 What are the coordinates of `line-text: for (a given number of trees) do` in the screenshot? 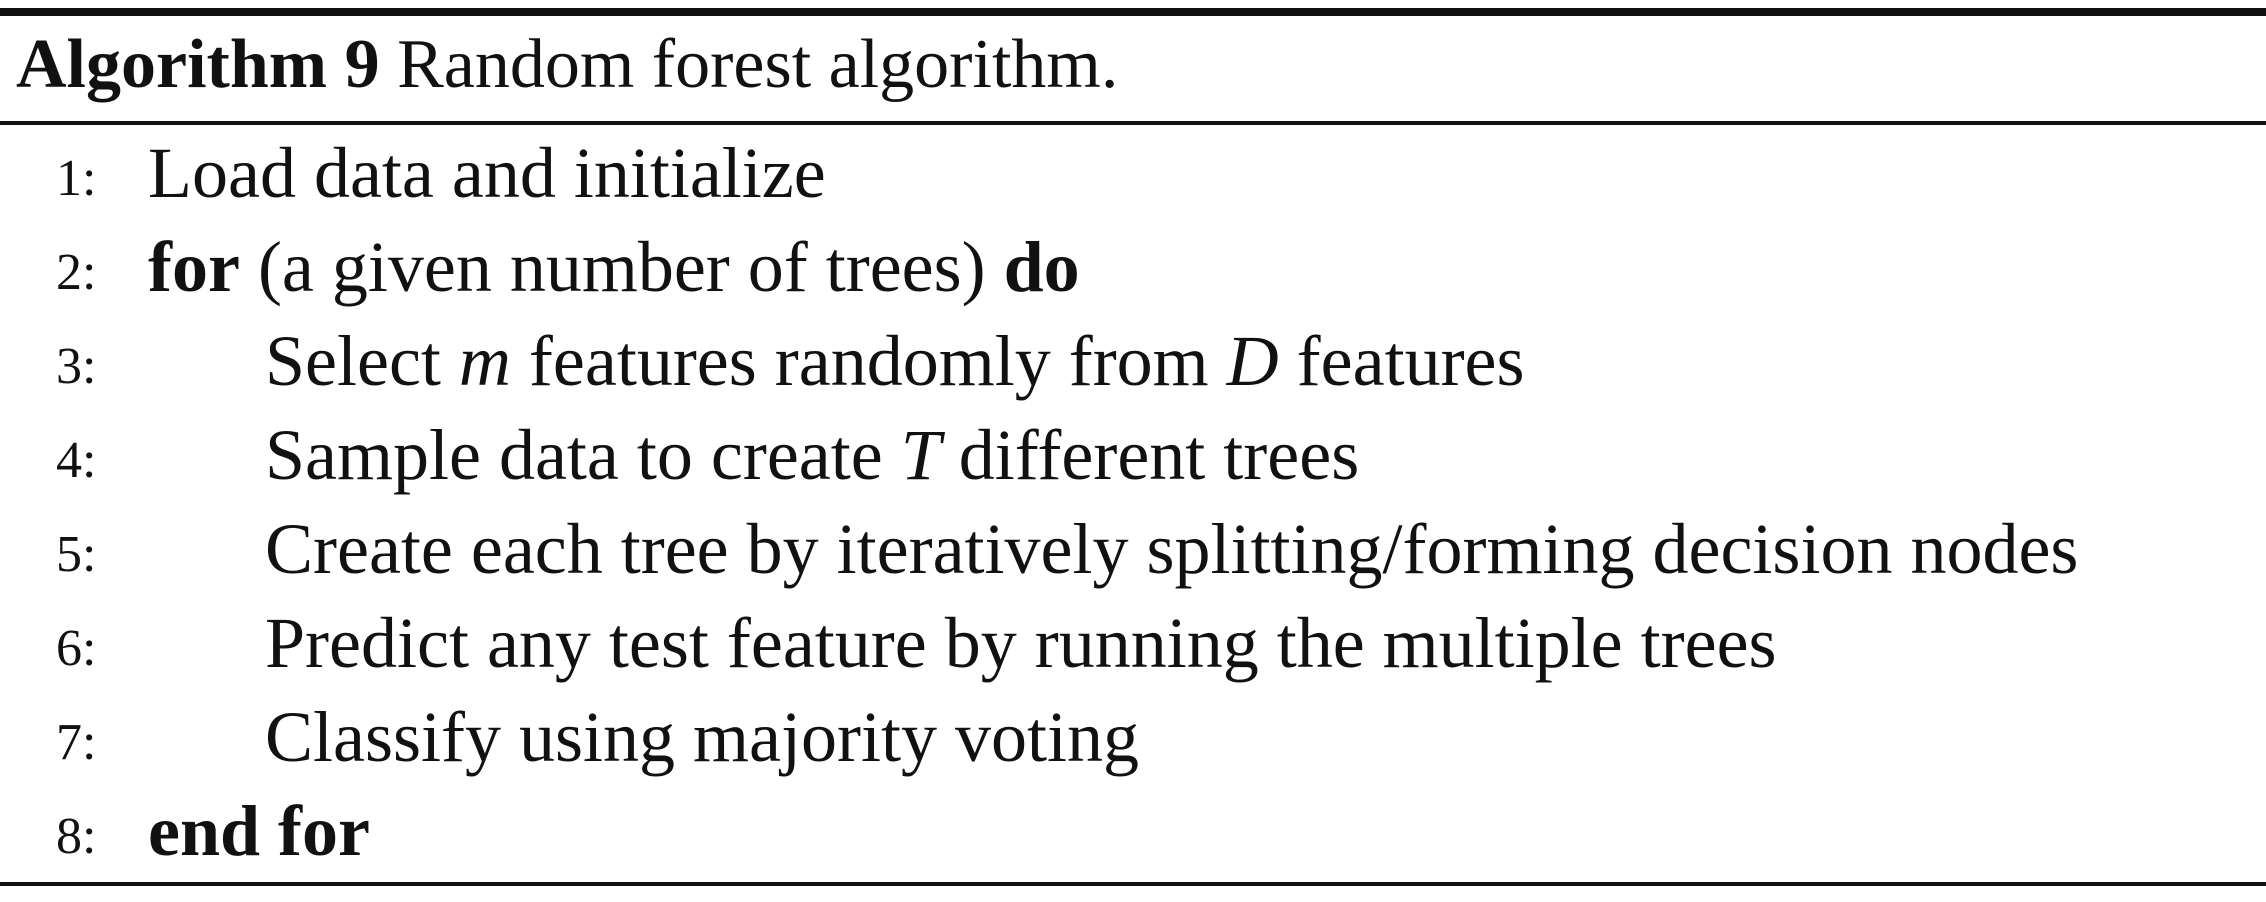 It's located at (614, 267).